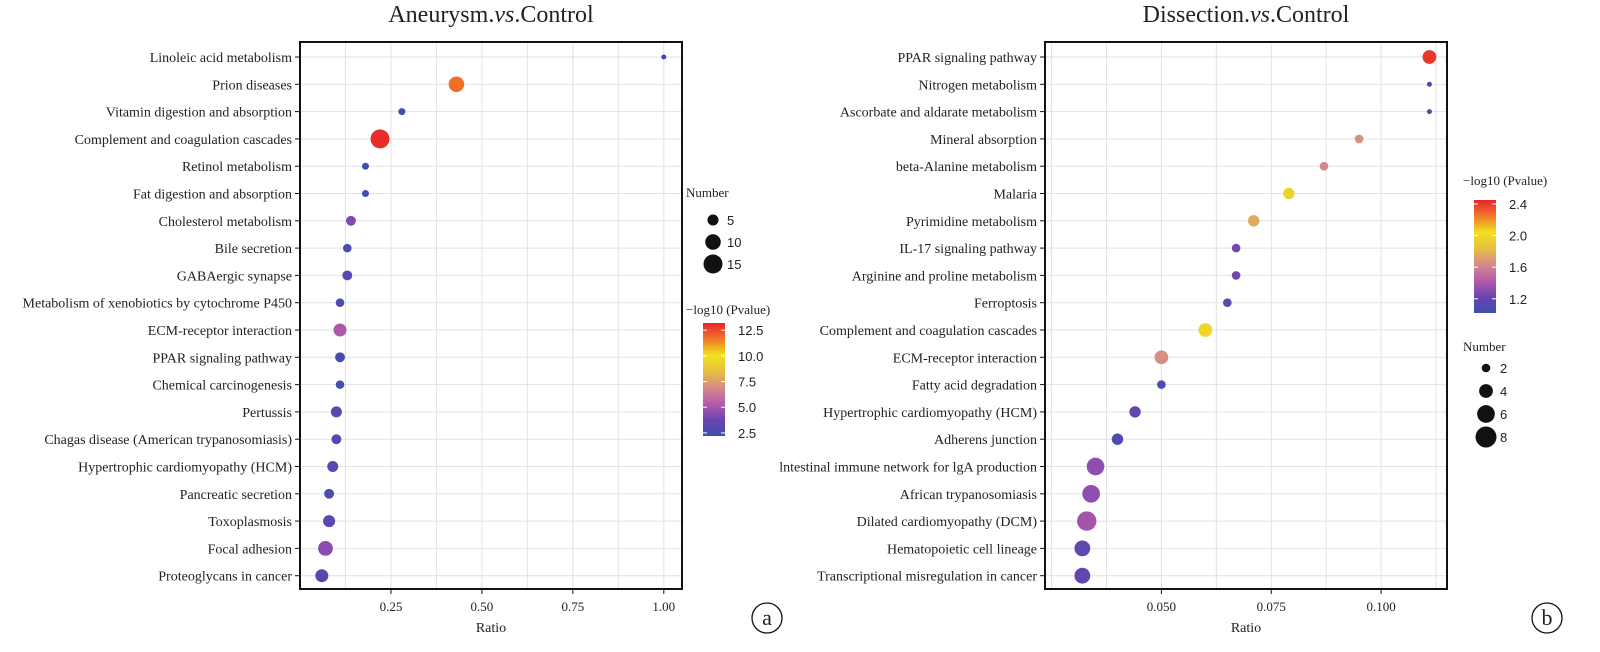 This screenshot has width=1600, height=652. What do you see at coordinates (1310, 15) in the screenshot?
I see `title-part: .Control` at bounding box center [1310, 15].